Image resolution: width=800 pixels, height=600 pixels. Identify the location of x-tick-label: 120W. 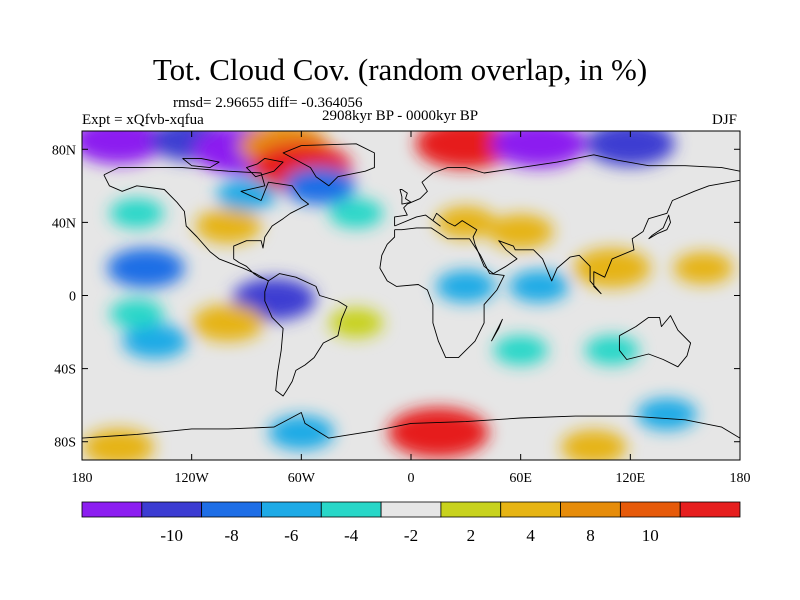
(192, 478).